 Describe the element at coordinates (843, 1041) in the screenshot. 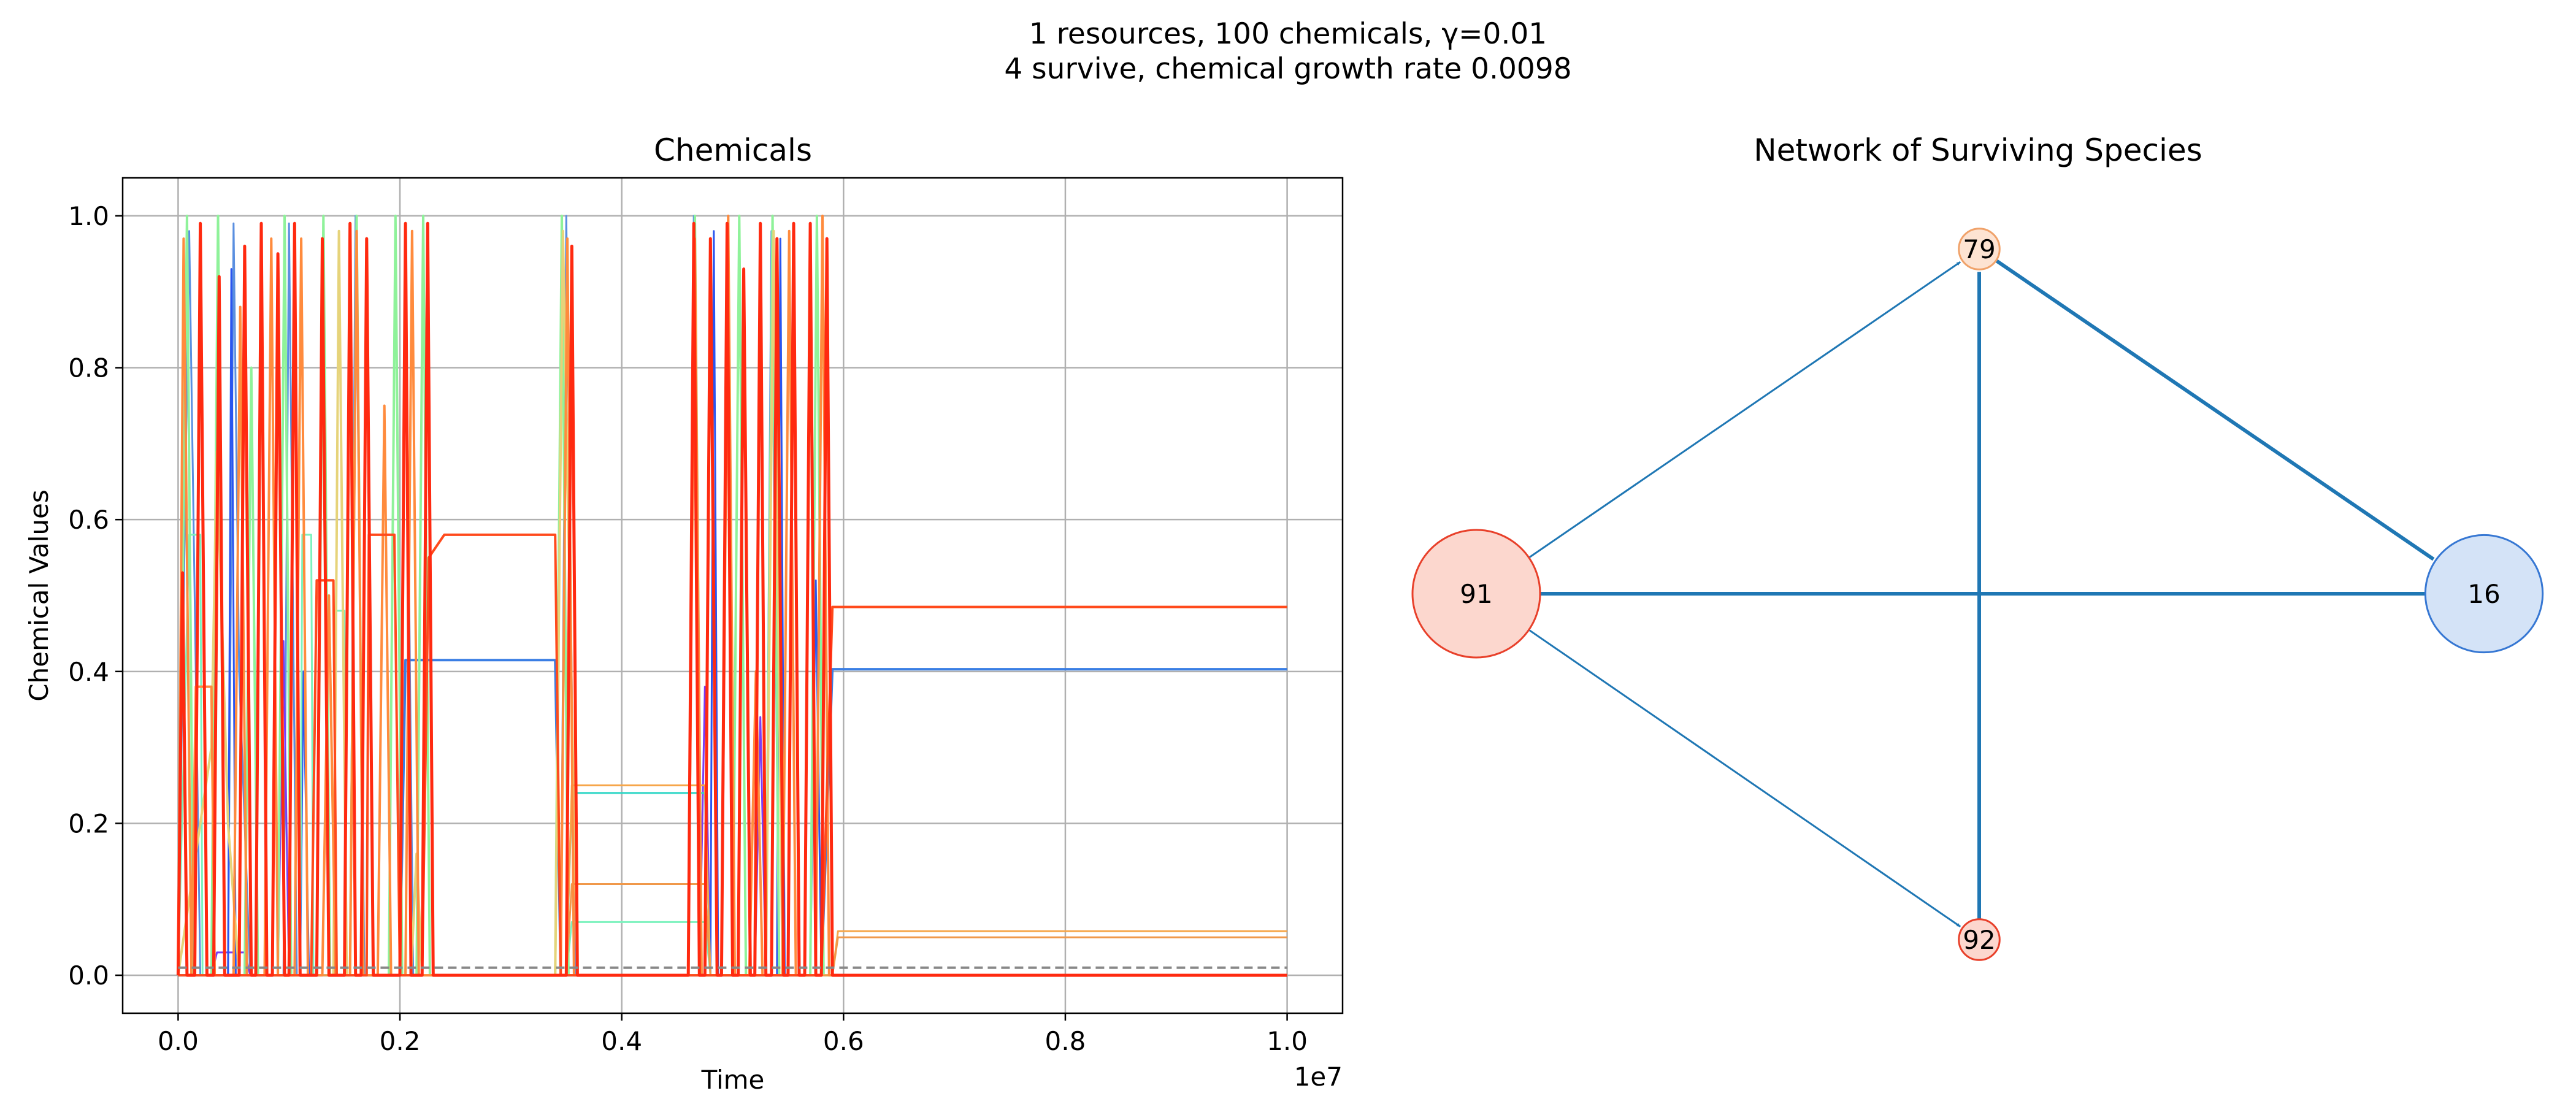

I see `chemicals-x-tick-label: 0.6` at that location.